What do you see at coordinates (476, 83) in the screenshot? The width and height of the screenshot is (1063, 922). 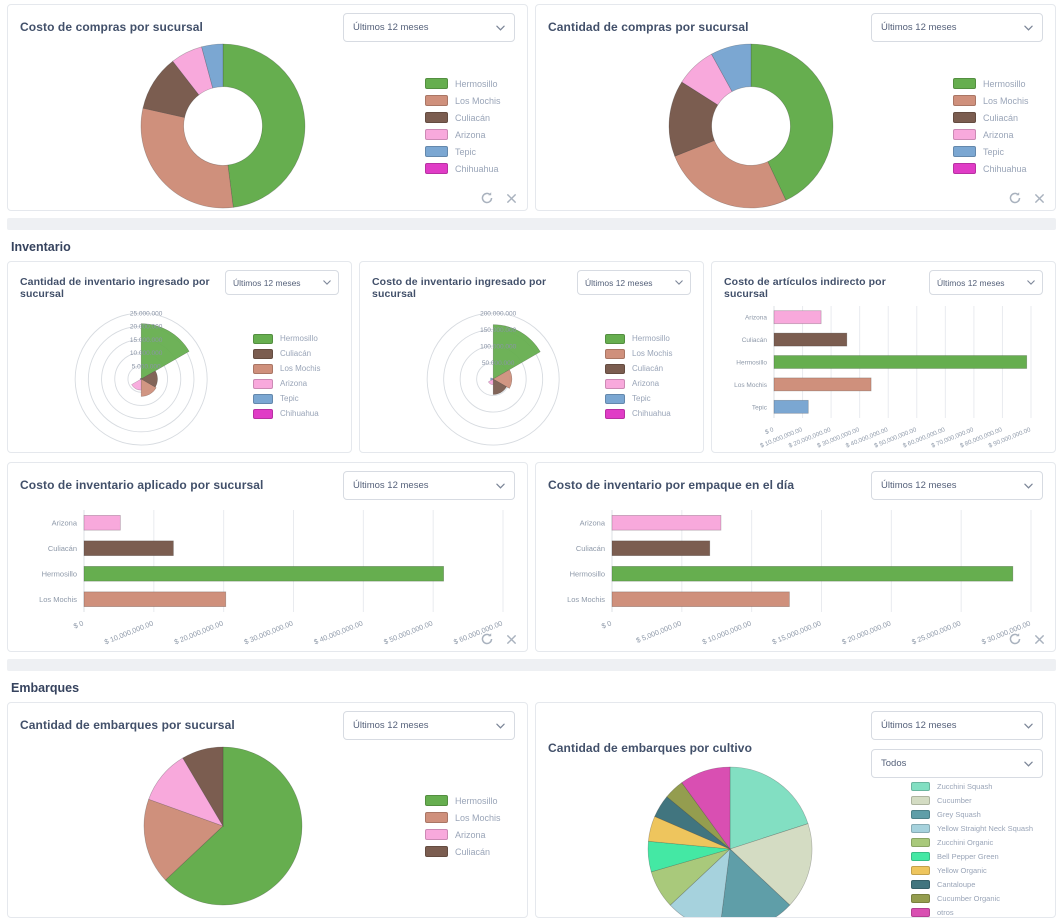 I see `legend-label: Hermosillo` at bounding box center [476, 83].